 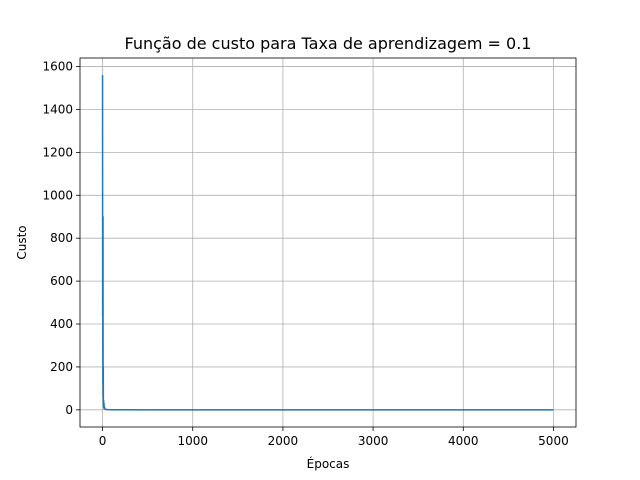 I want to click on y-tick-label: 1000, so click(x=57, y=195).